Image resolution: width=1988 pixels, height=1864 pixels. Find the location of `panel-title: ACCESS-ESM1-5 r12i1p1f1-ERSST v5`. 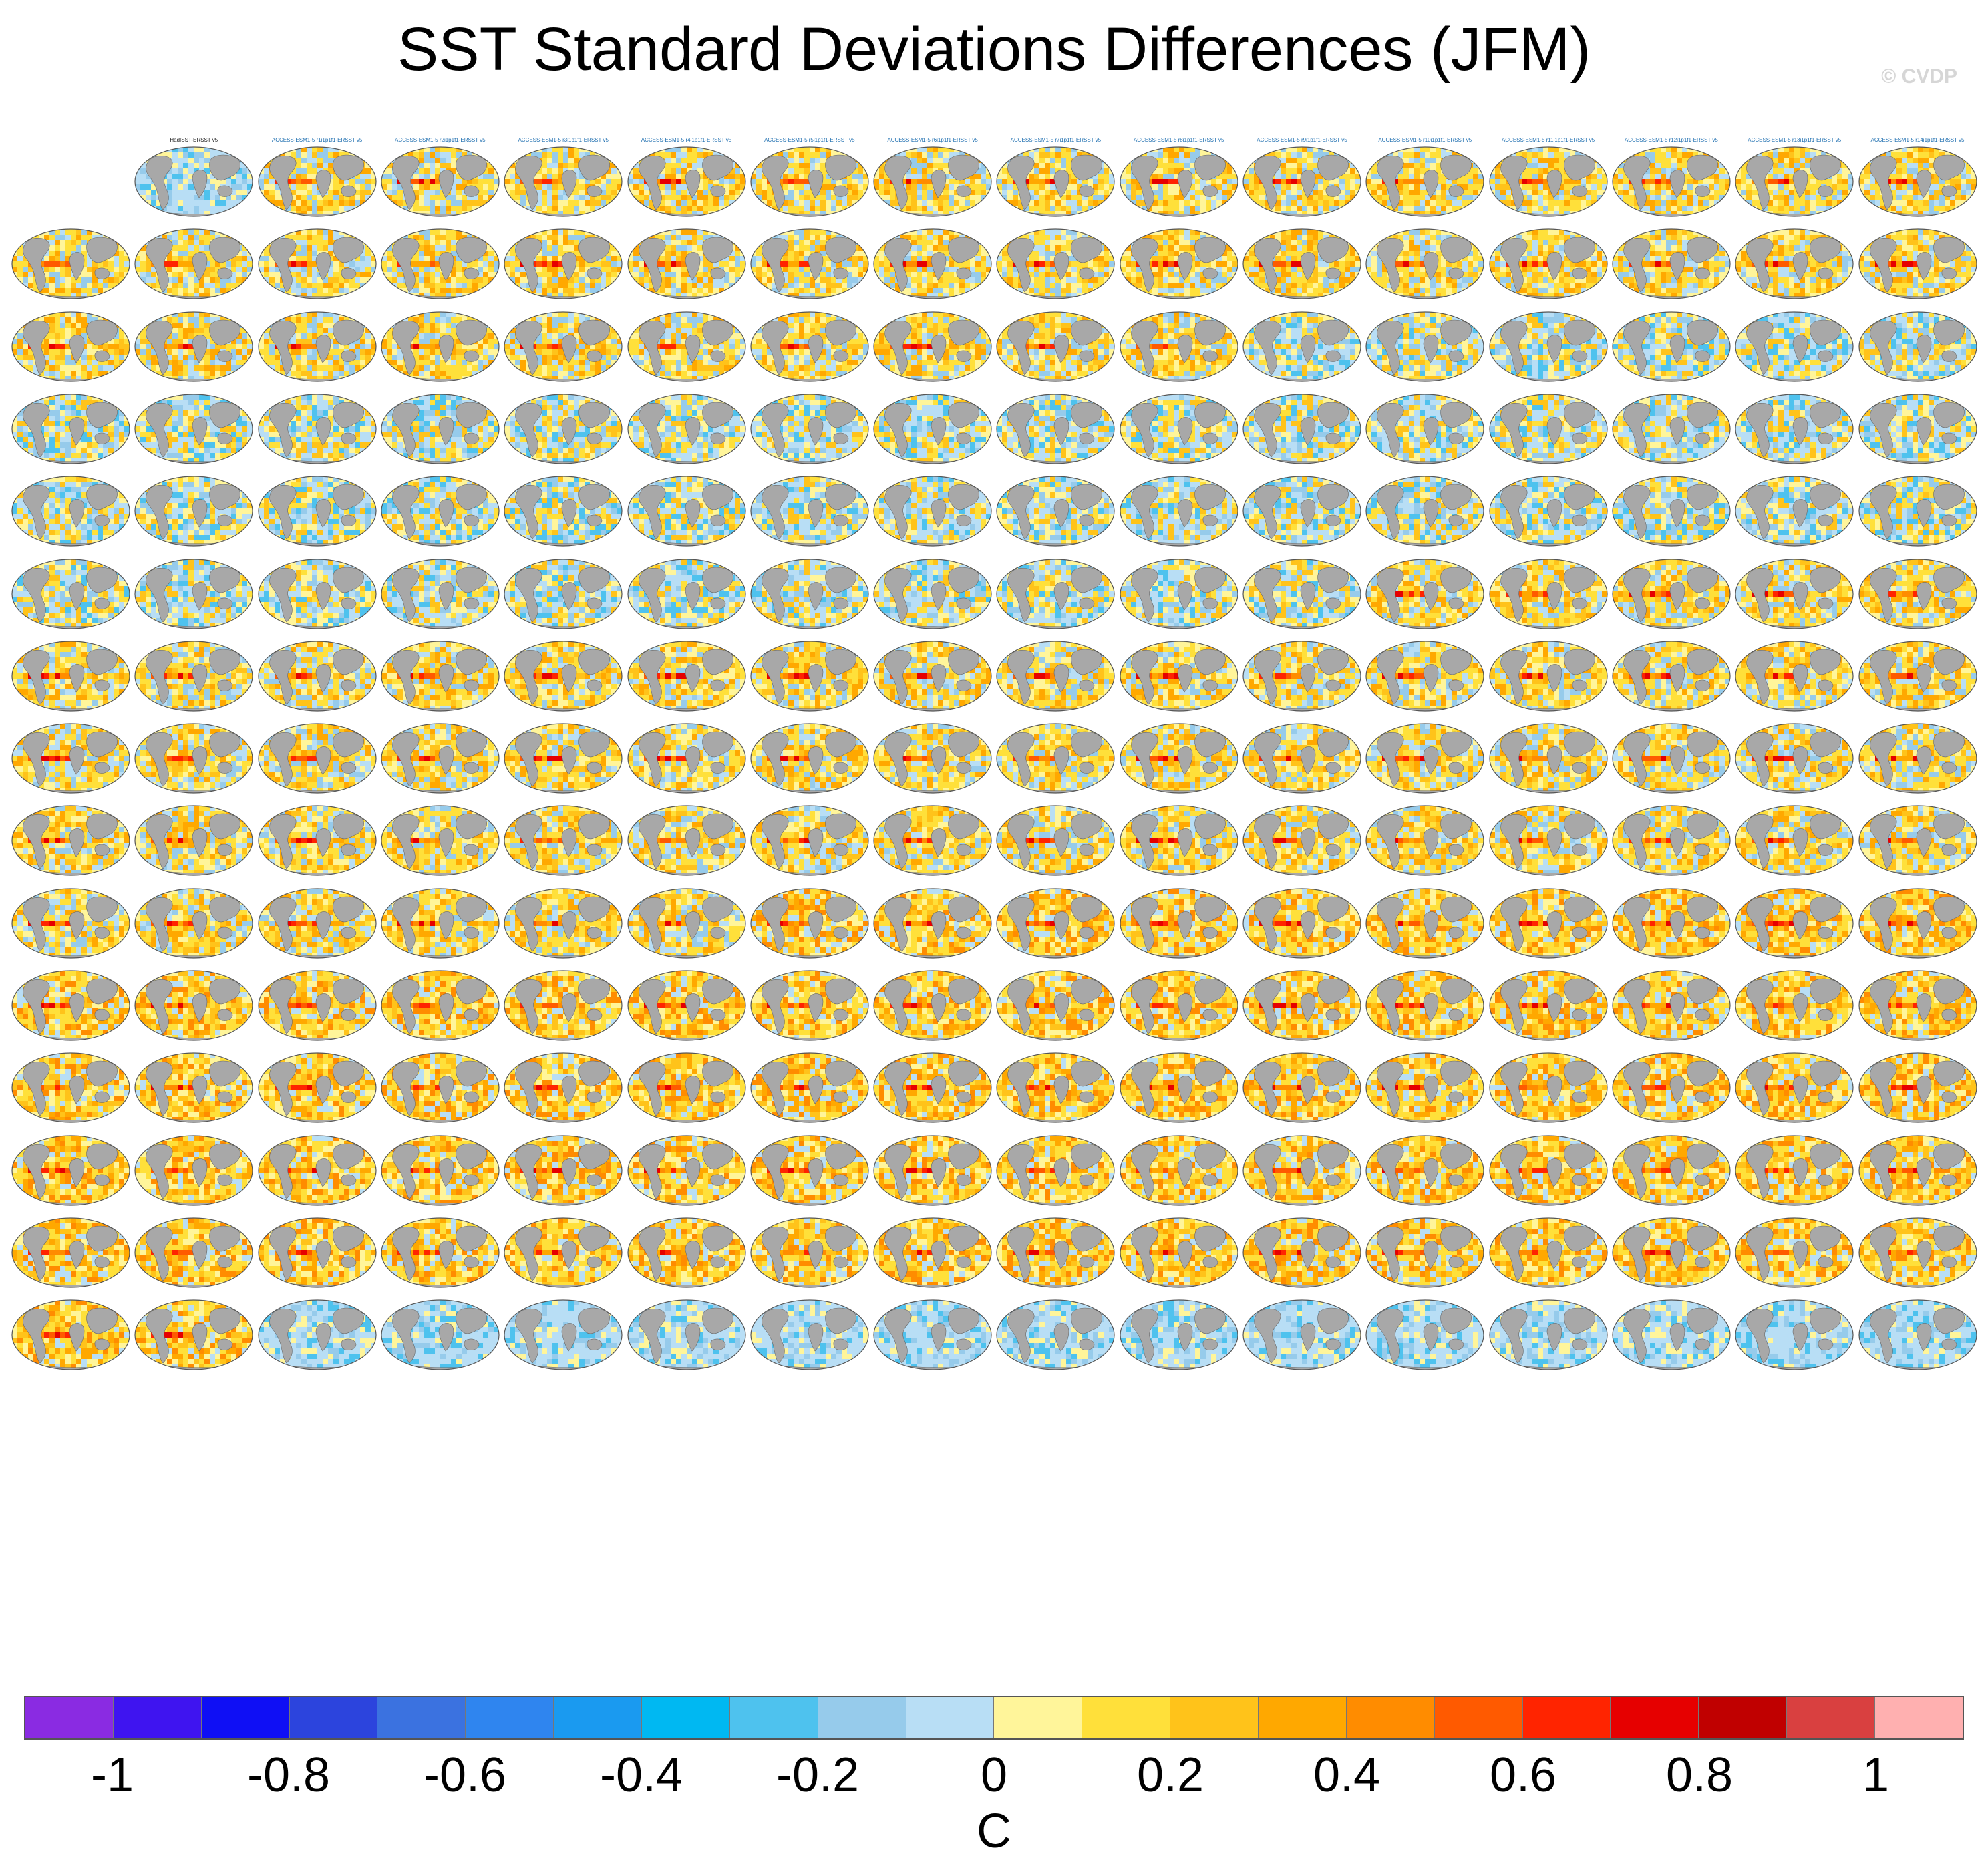

panel-title: ACCESS-ESM1-5 r12i1p1f1-ERSST v5 is located at coordinates (1671, 140).